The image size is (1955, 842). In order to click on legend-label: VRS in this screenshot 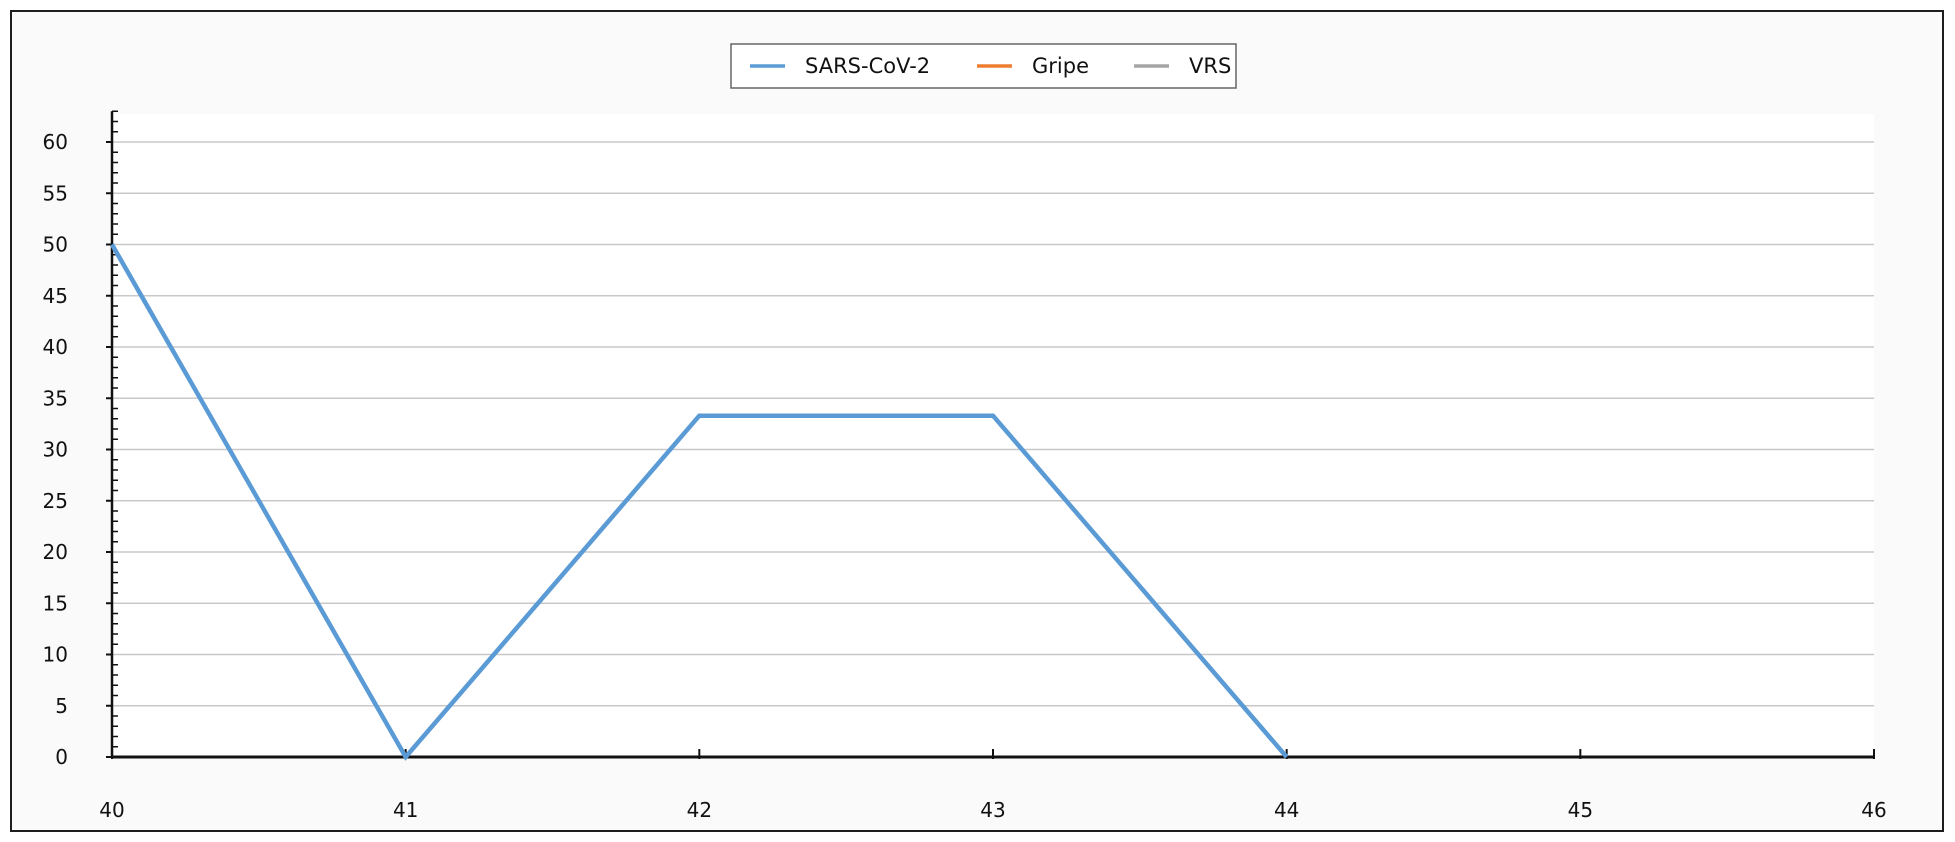, I will do `click(1210, 66)`.